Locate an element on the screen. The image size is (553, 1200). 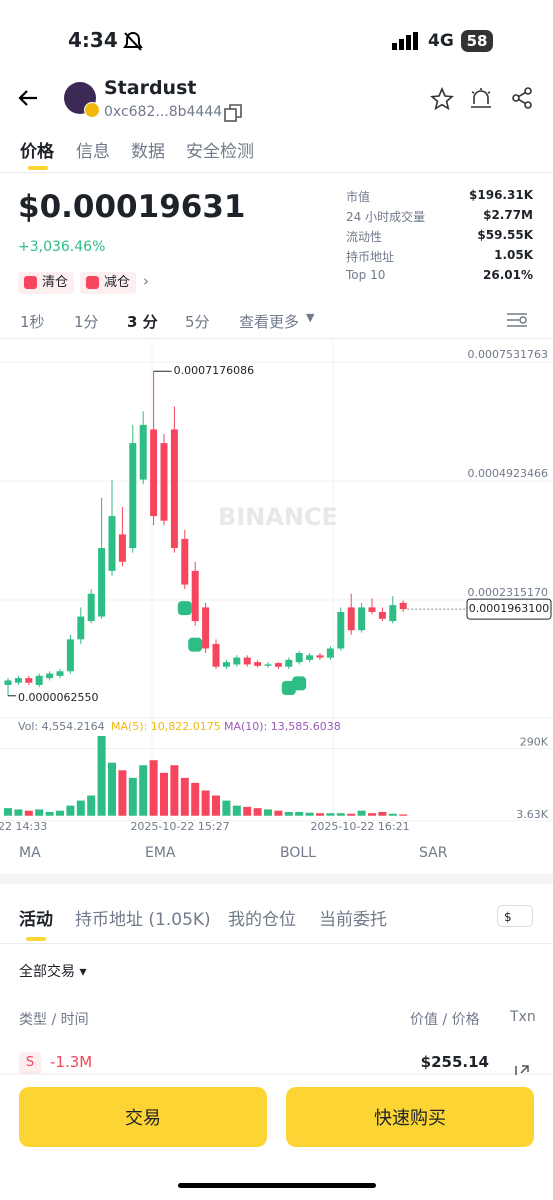
tab: 信息 is located at coordinates (93, 152).